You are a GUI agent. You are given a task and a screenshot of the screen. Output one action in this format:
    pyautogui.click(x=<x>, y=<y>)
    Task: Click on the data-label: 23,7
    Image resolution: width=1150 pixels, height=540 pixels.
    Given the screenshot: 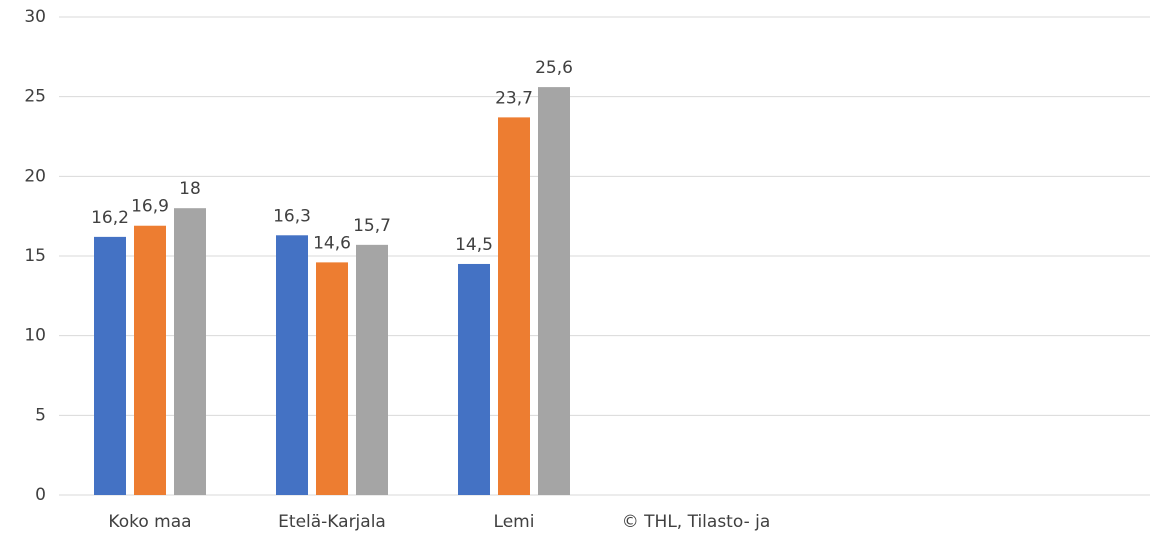 What is the action you would take?
    pyautogui.click(x=514, y=98)
    